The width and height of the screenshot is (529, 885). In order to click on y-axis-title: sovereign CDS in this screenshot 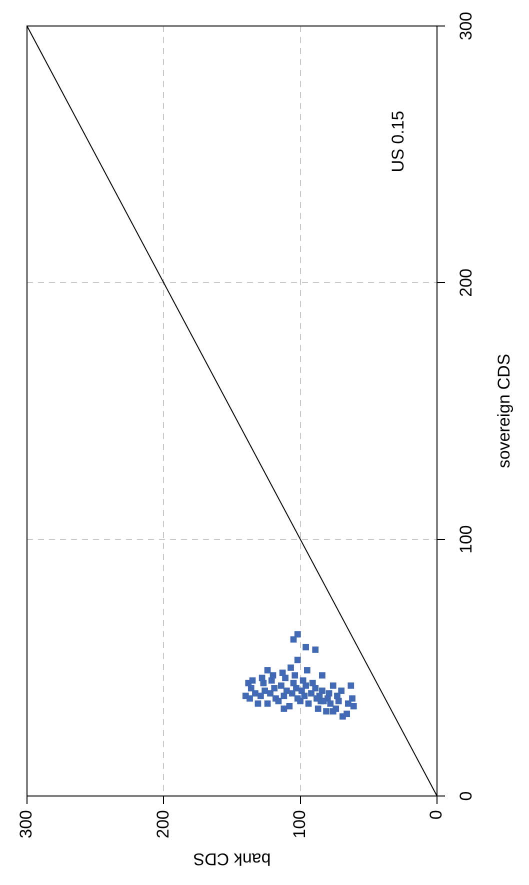, I will do `click(504, 411)`.